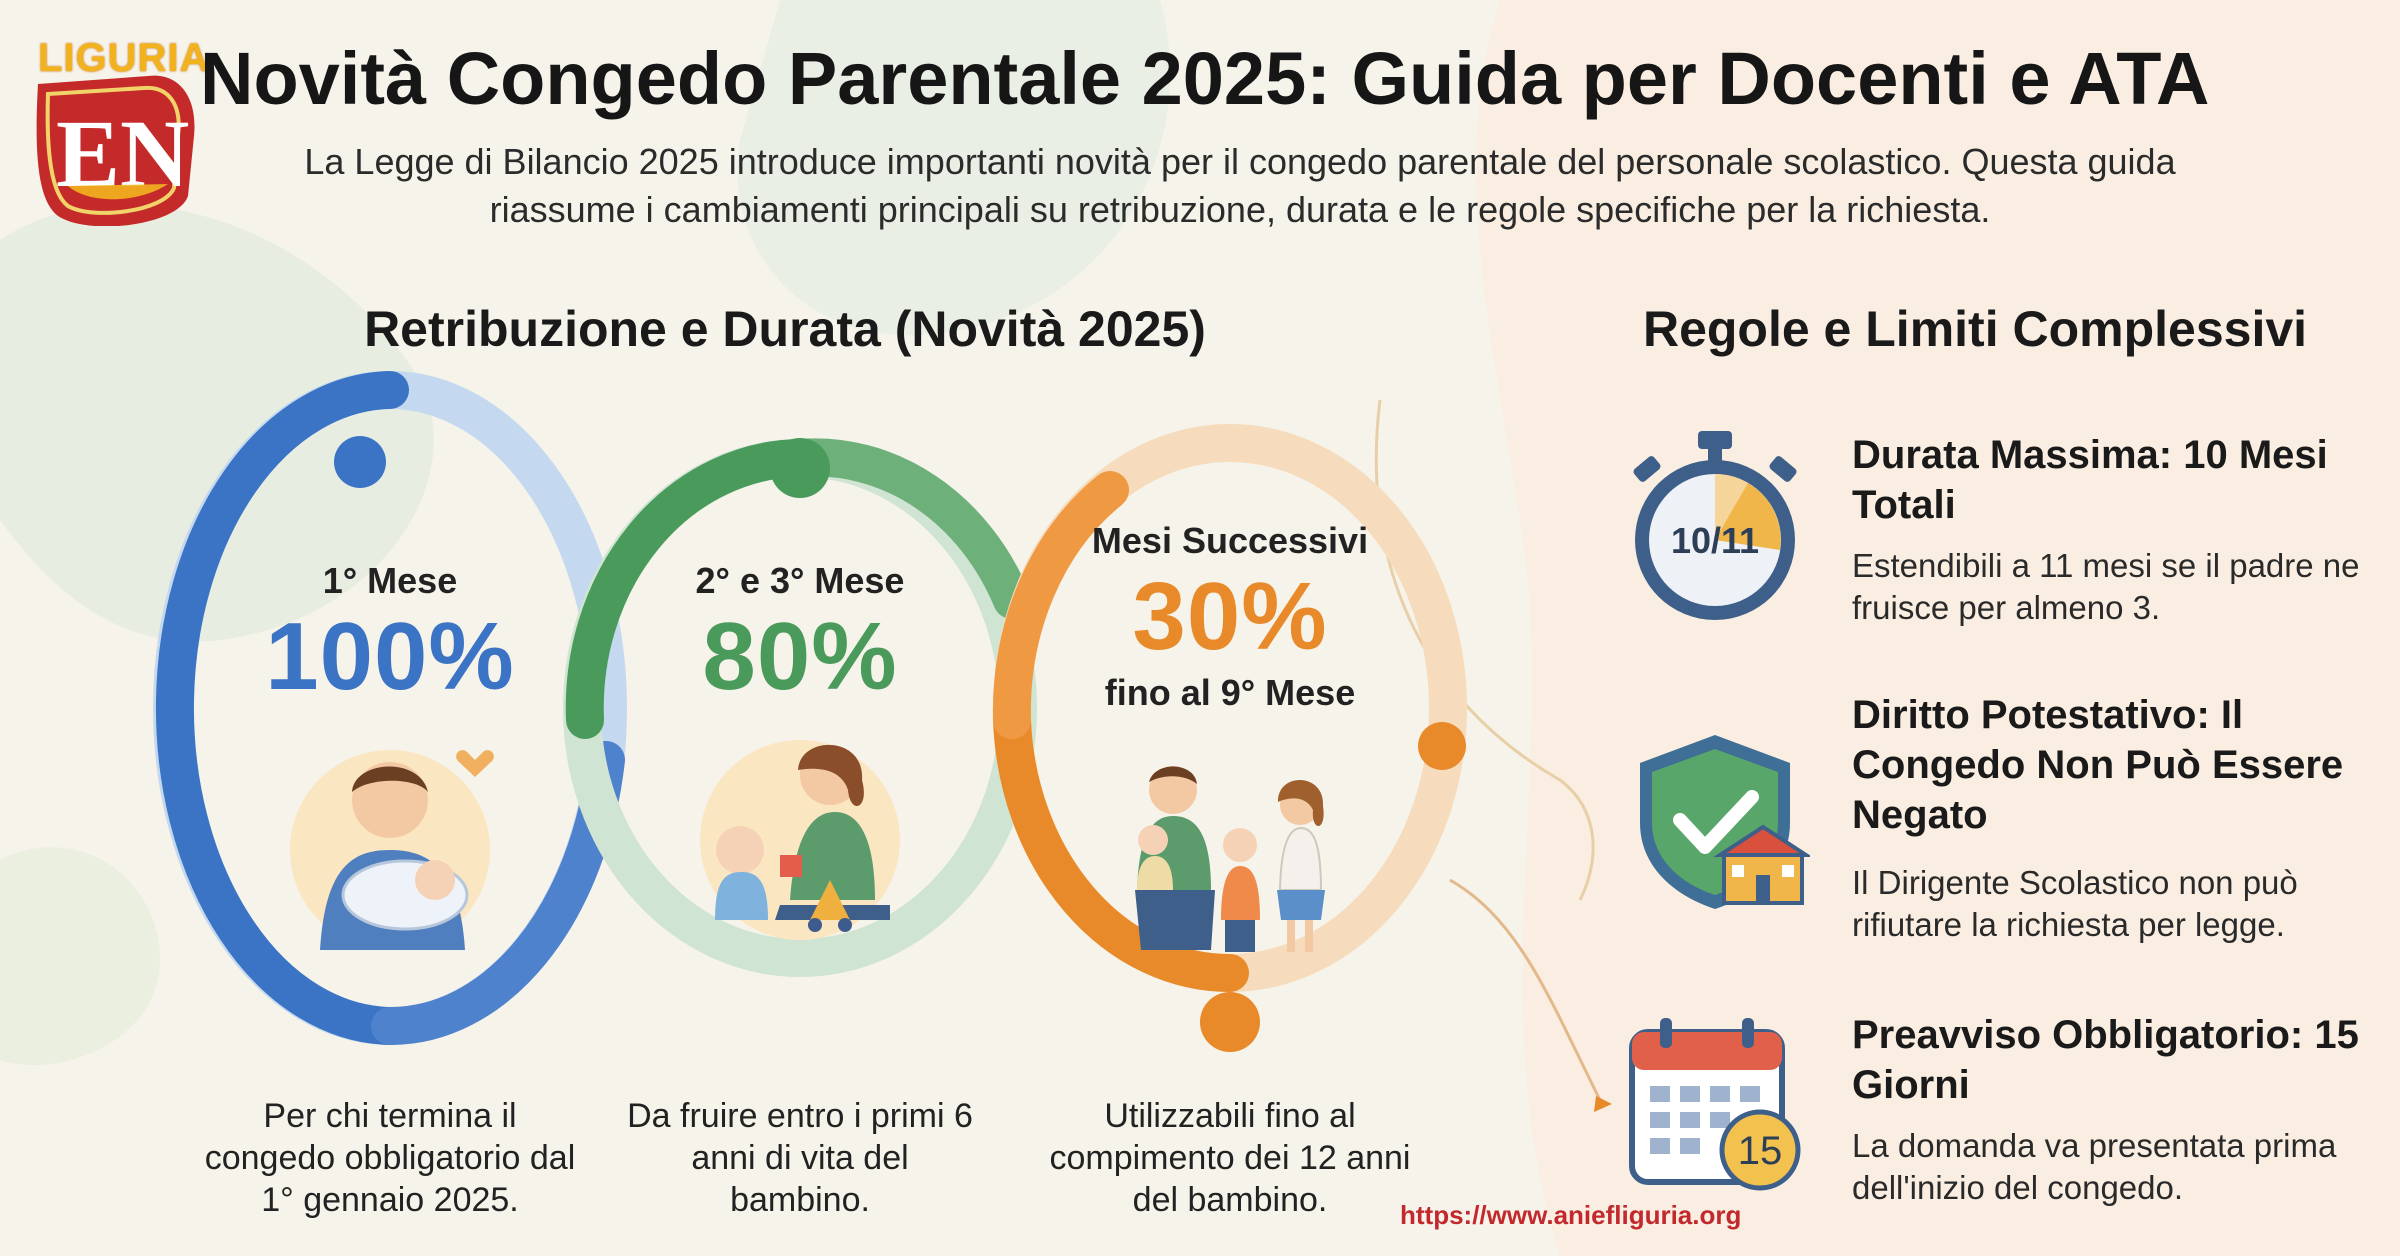 The height and width of the screenshot is (1256, 2400). What do you see at coordinates (800, 580) in the screenshot?
I see `card-label: 2° e 3° Mese` at bounding box center [800, 580].